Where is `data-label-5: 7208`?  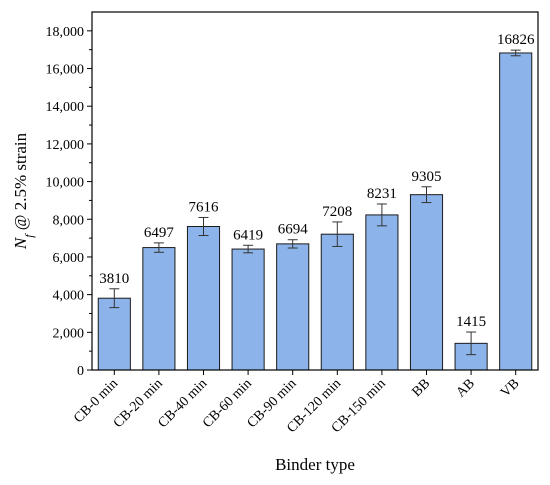 data-label-5: 7208 is located at coordinates (337, 212).